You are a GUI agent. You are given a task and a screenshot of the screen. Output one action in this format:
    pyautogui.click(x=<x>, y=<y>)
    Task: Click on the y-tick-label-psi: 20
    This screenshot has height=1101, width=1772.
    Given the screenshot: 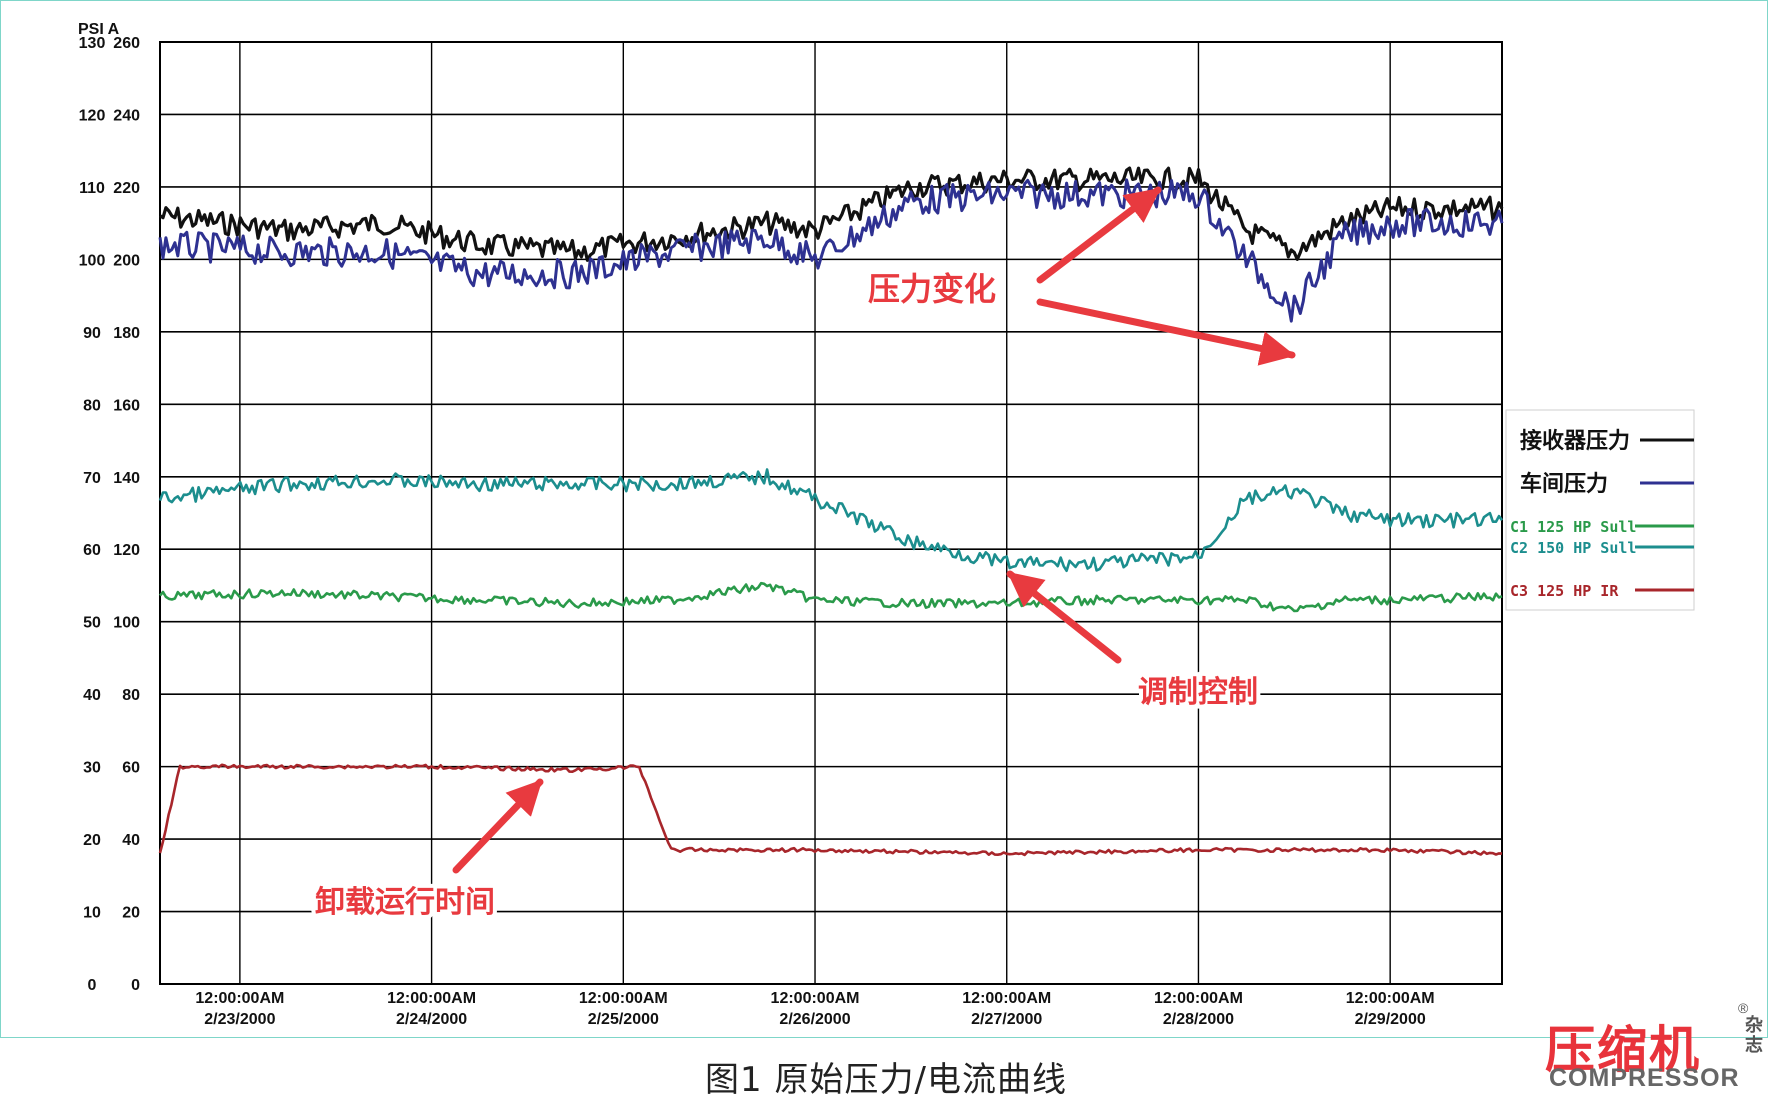 What is the action you would take?
    pyautogui.click(x=92, y=840)
    